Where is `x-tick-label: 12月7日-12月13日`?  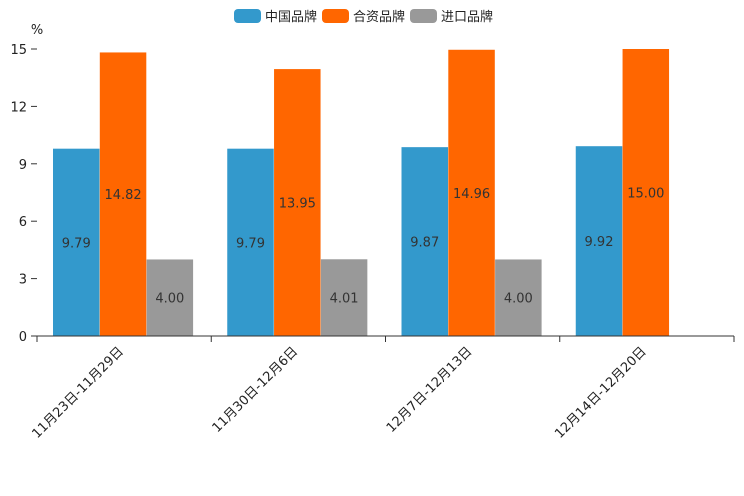 x-tick-label: 12月7日-12月13日 is located at coordinates (430, 390).